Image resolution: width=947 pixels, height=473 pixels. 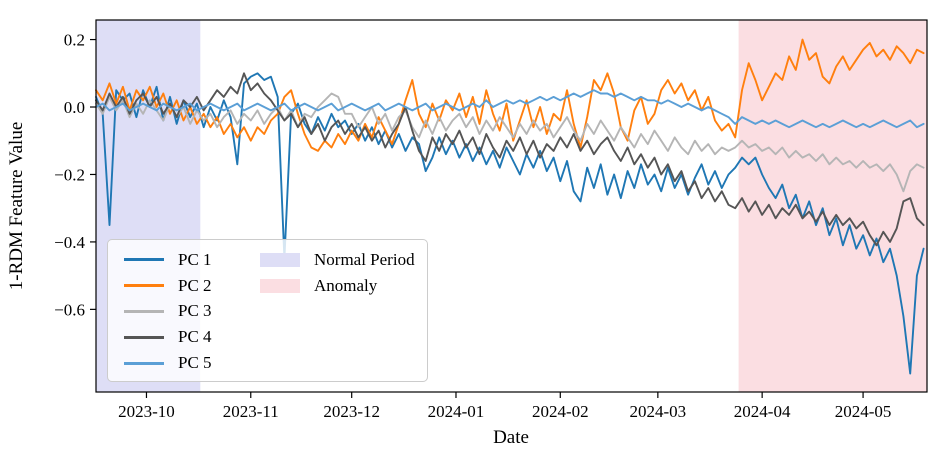 What do you see at coordinates (195, 259) in the screenshot?
I see `legend-label-pc-1: PC 1` at bounding box center [195, 259].